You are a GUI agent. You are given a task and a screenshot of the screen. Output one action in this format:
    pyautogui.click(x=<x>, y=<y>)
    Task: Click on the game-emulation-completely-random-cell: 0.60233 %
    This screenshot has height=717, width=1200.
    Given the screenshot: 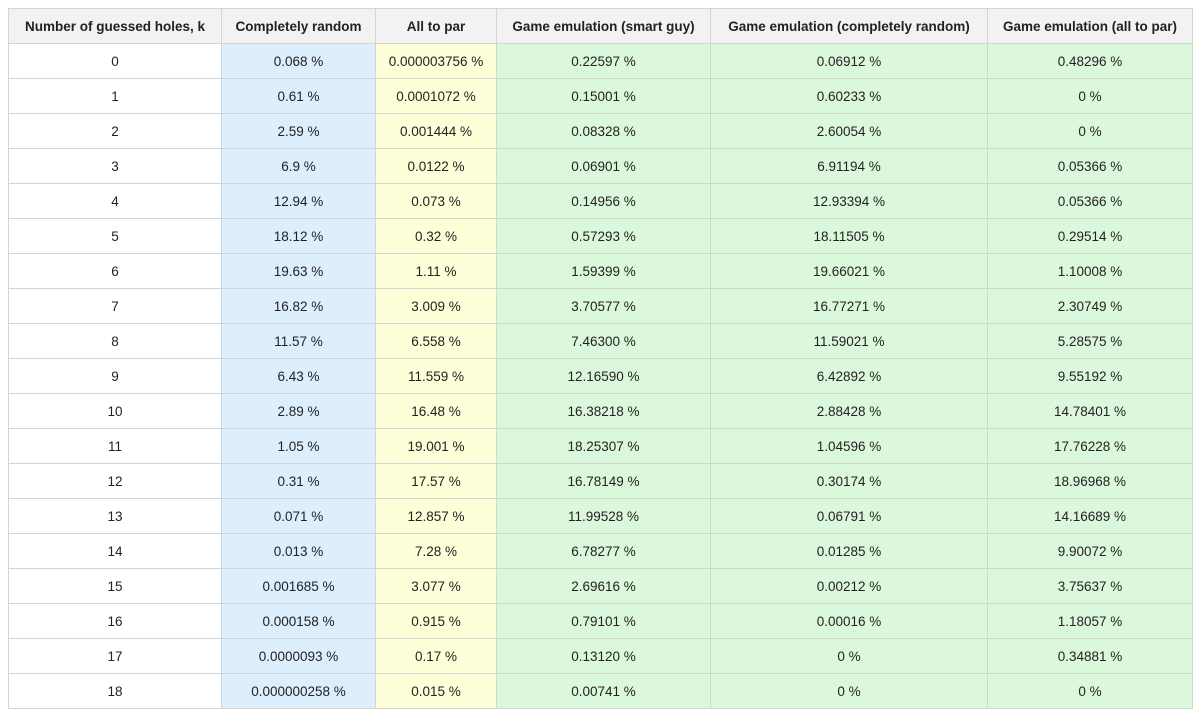 What is the action you would take?
    pyautogui.click(x=849, y=96)
    